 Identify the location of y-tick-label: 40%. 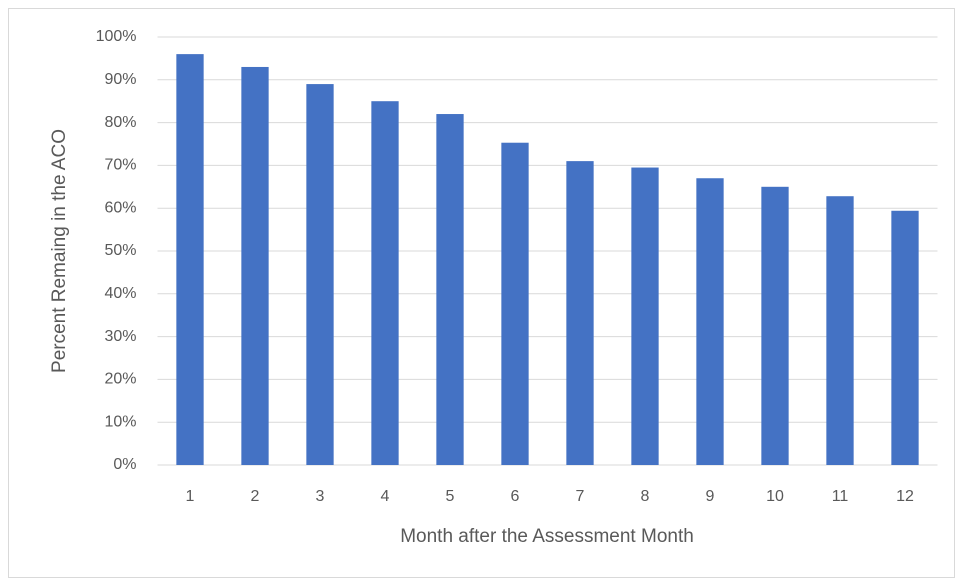
(120, 293).